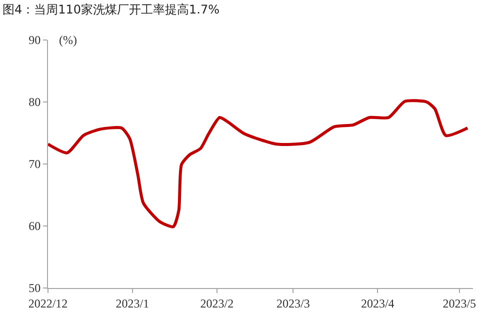  What do you see at coordinates (34, 288) in the screenshot?
I see `y-tick-label: 50` at bounding box center [34, 288].